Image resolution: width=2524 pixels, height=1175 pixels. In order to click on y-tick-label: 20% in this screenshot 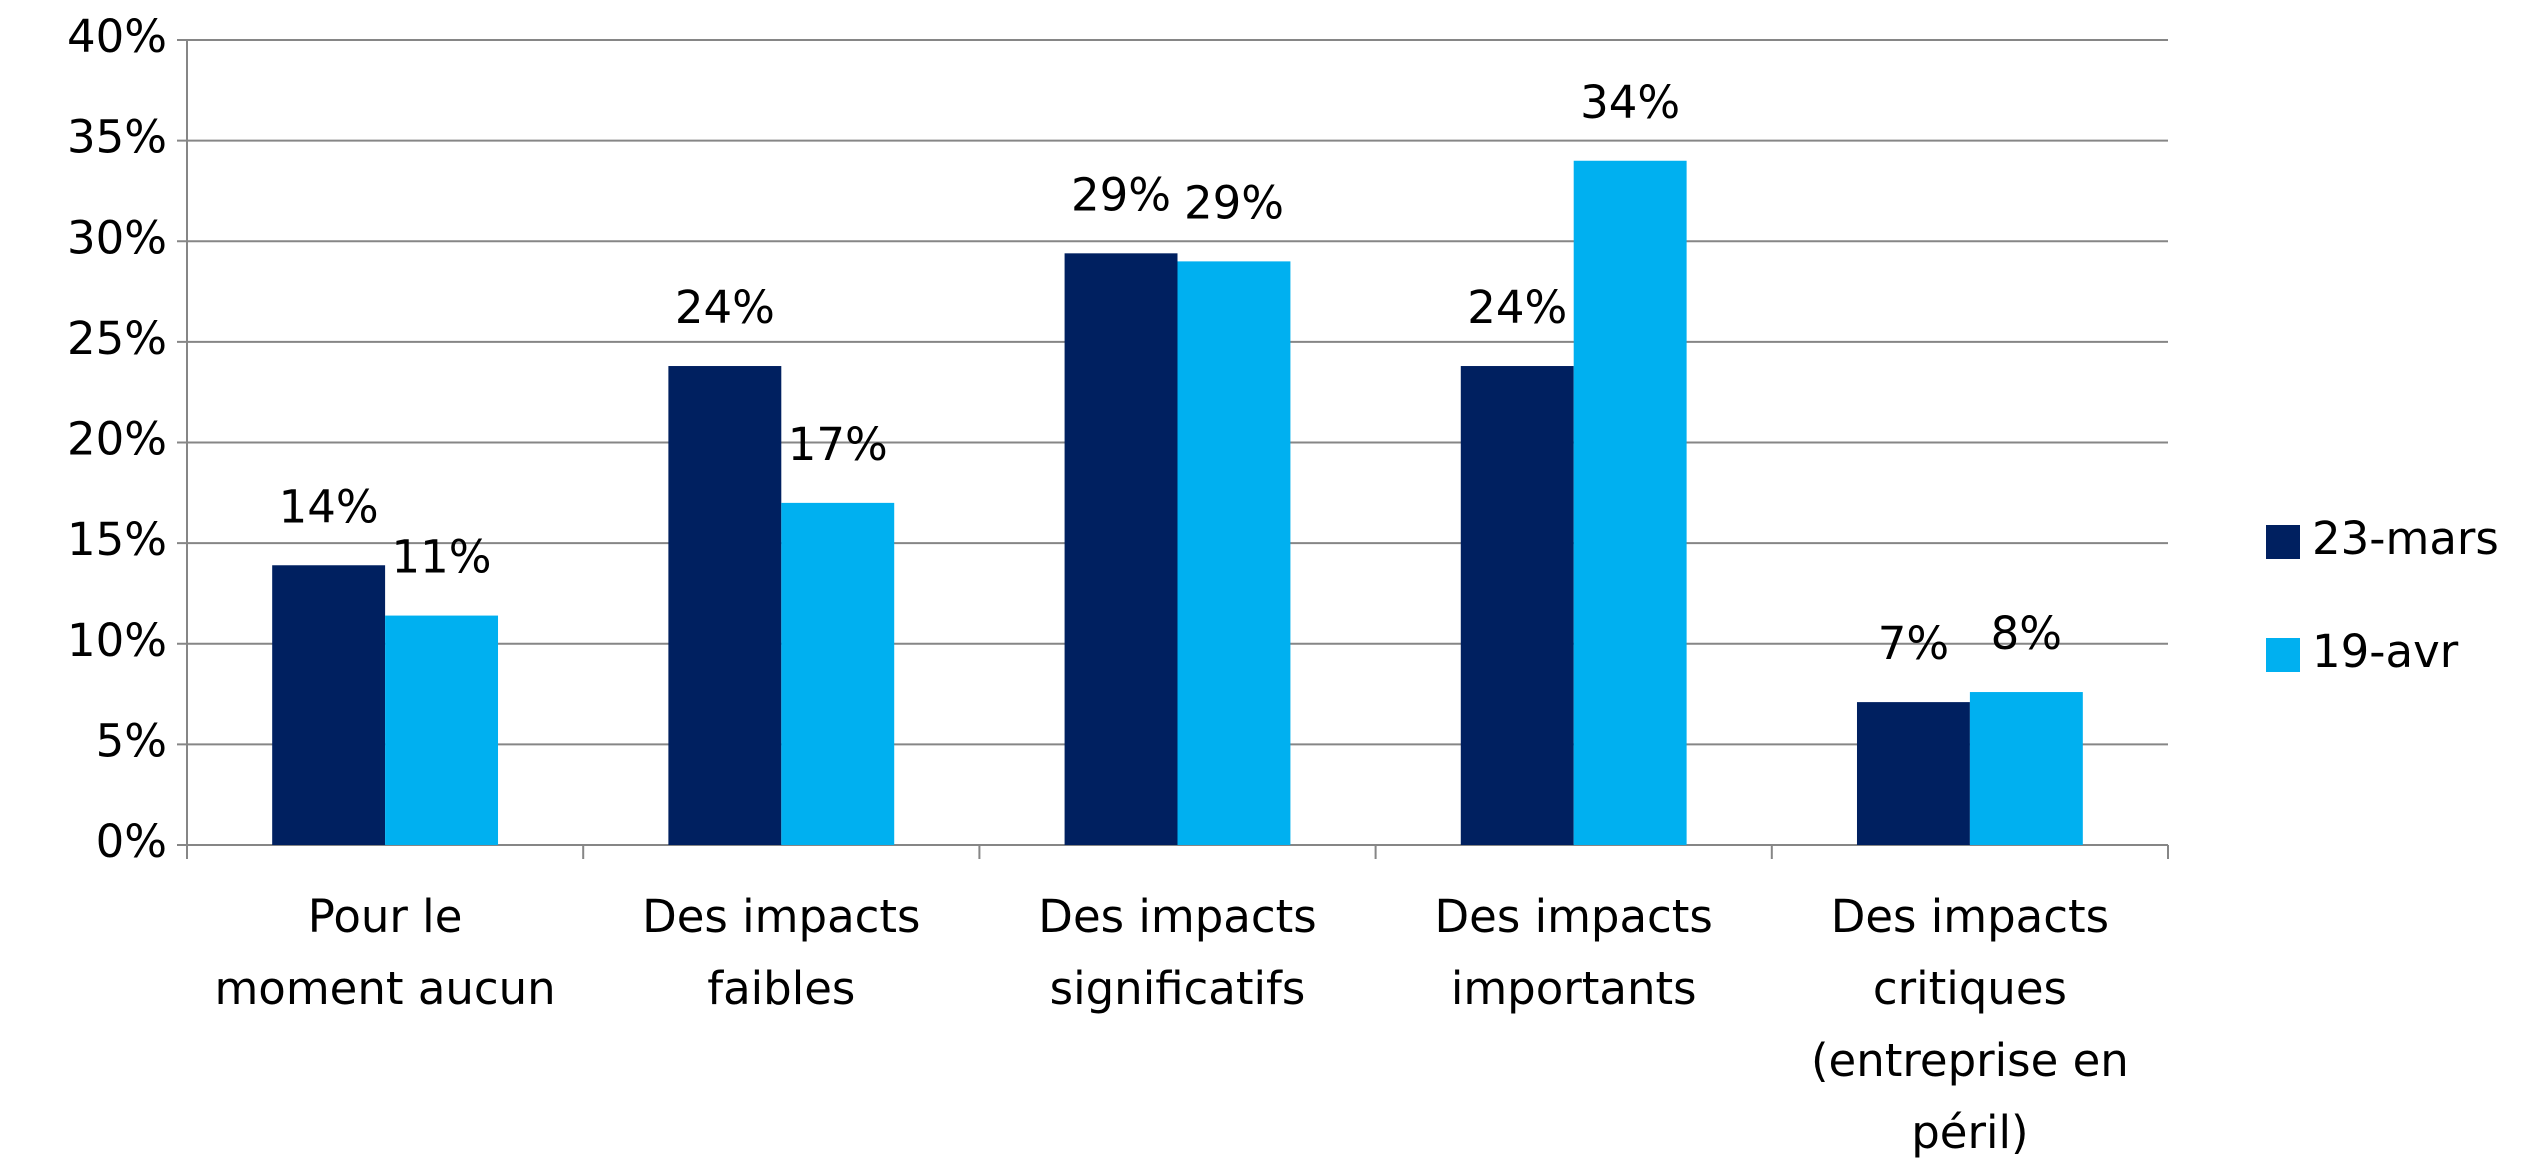, I will do `click(117, 439)`.